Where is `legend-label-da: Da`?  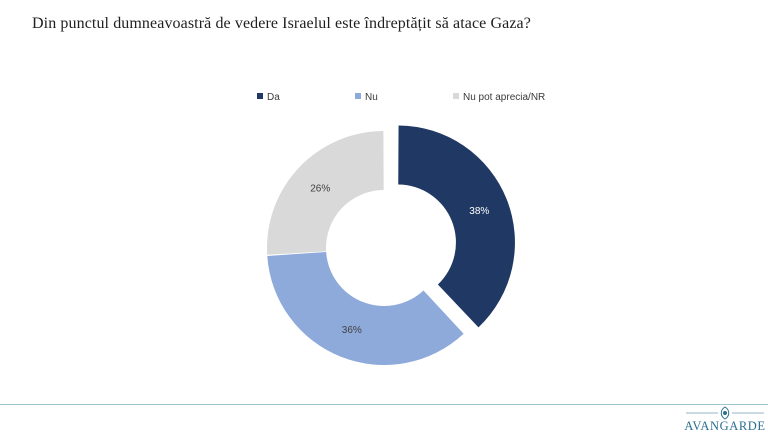 legend-label-da: Da is located at coordinates (273, 97).